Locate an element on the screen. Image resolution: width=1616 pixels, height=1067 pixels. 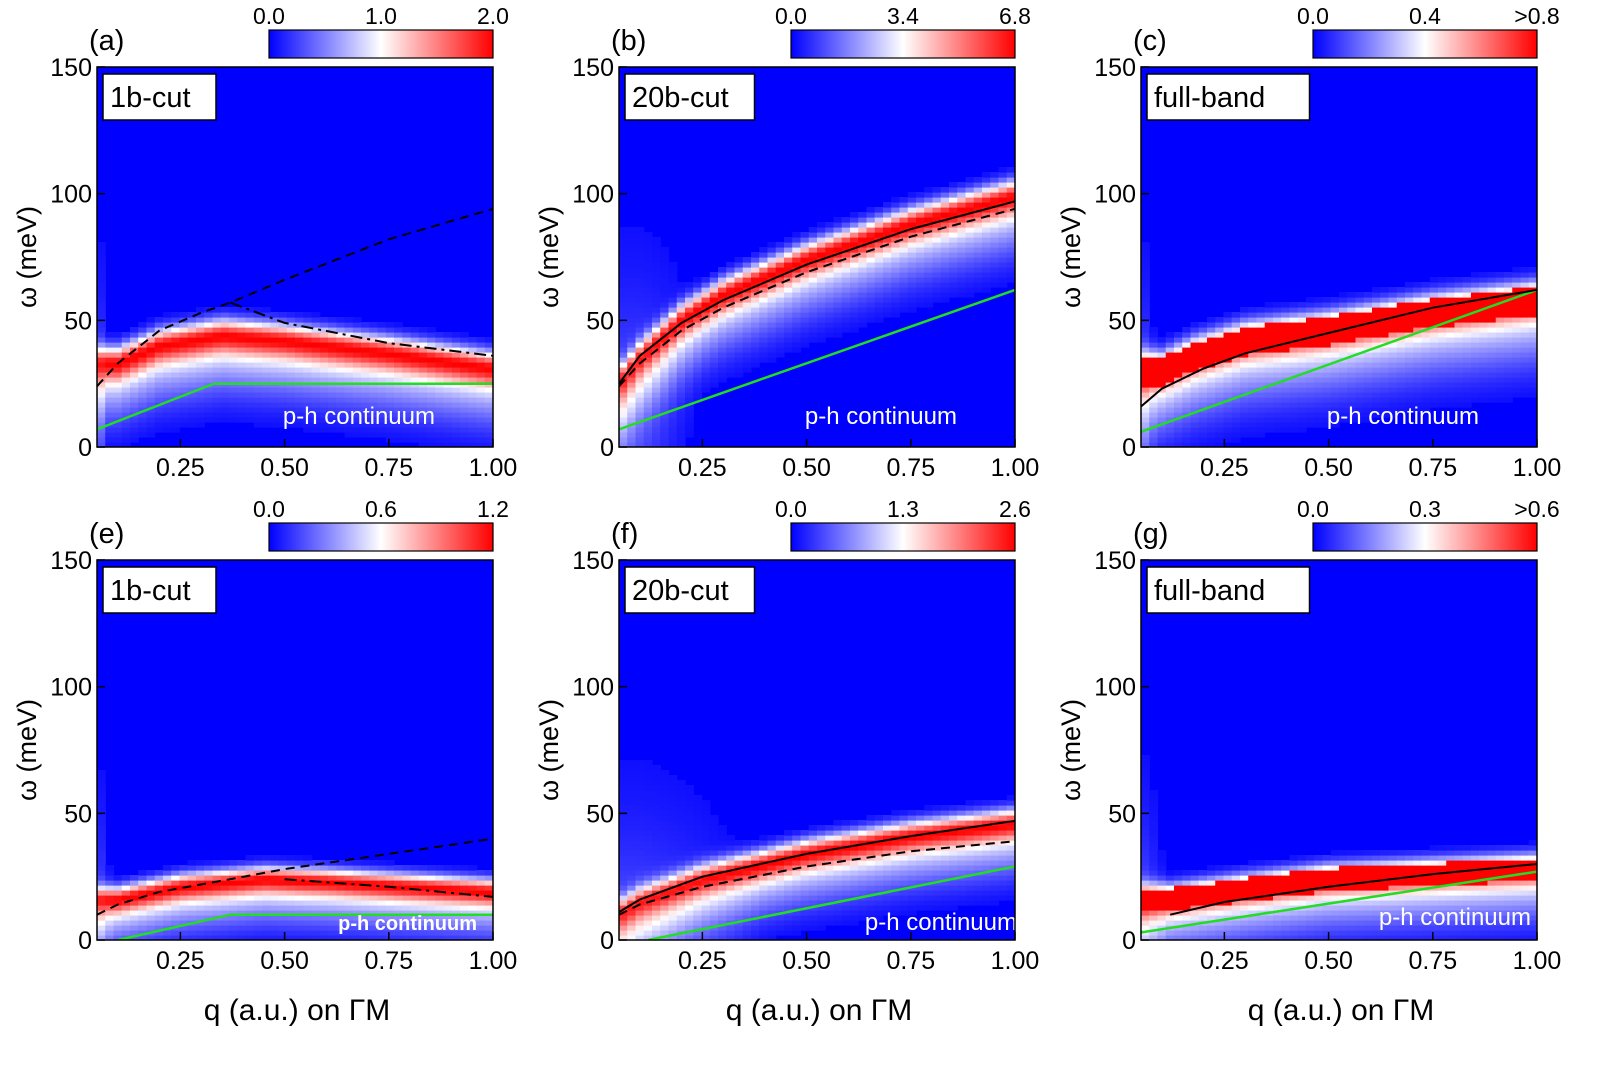
plot-frame is located at coordinates (295, 750).